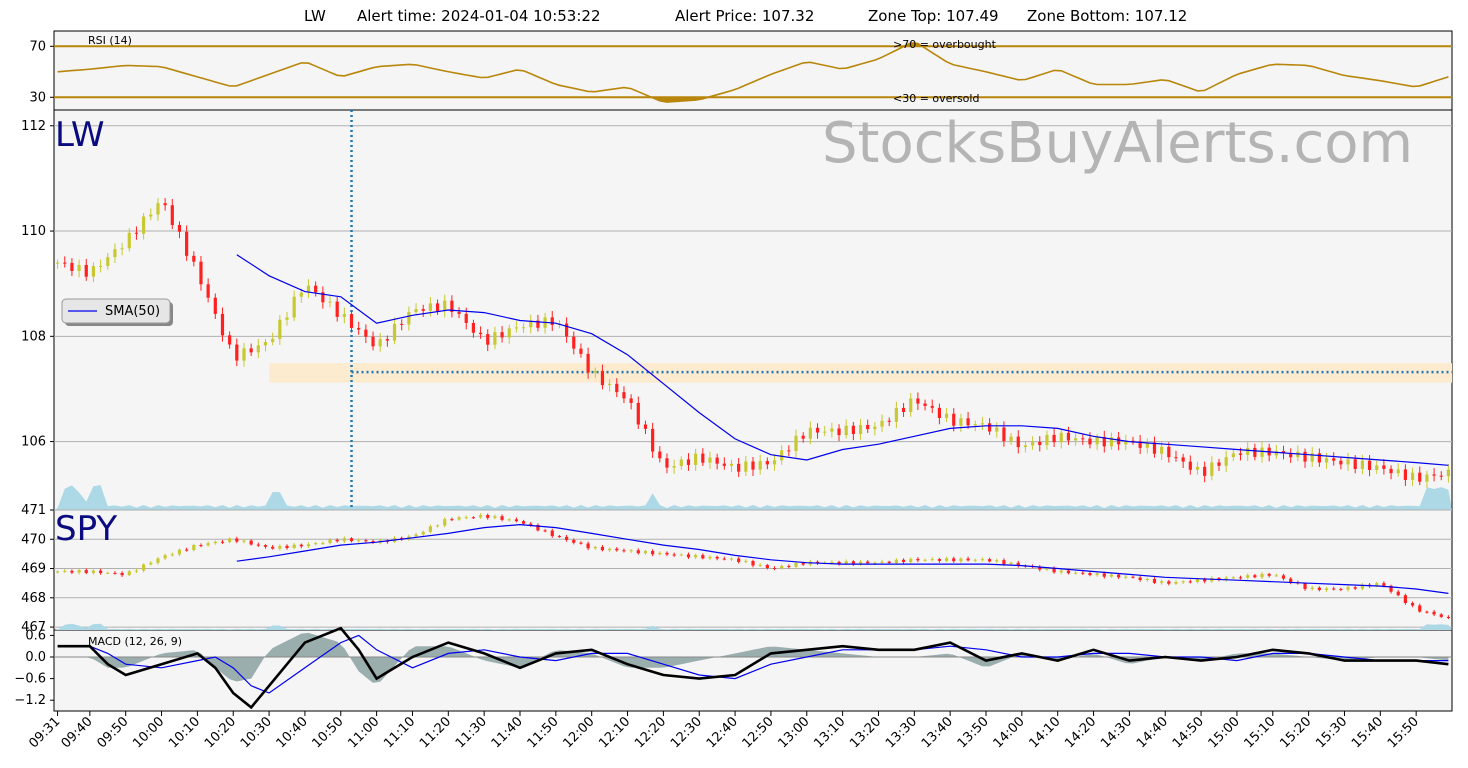 Image resolution: width=1468 pixels, height=768 pixels. Describe the element at coordinates (578, 732) in the screenshot. I see `x-tick-label: 12:00` at that location.